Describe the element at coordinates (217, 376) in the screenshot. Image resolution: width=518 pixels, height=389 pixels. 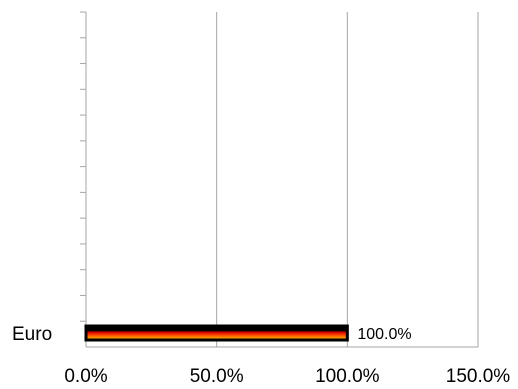
I see `x-tick-label: 50.0%` at that location.